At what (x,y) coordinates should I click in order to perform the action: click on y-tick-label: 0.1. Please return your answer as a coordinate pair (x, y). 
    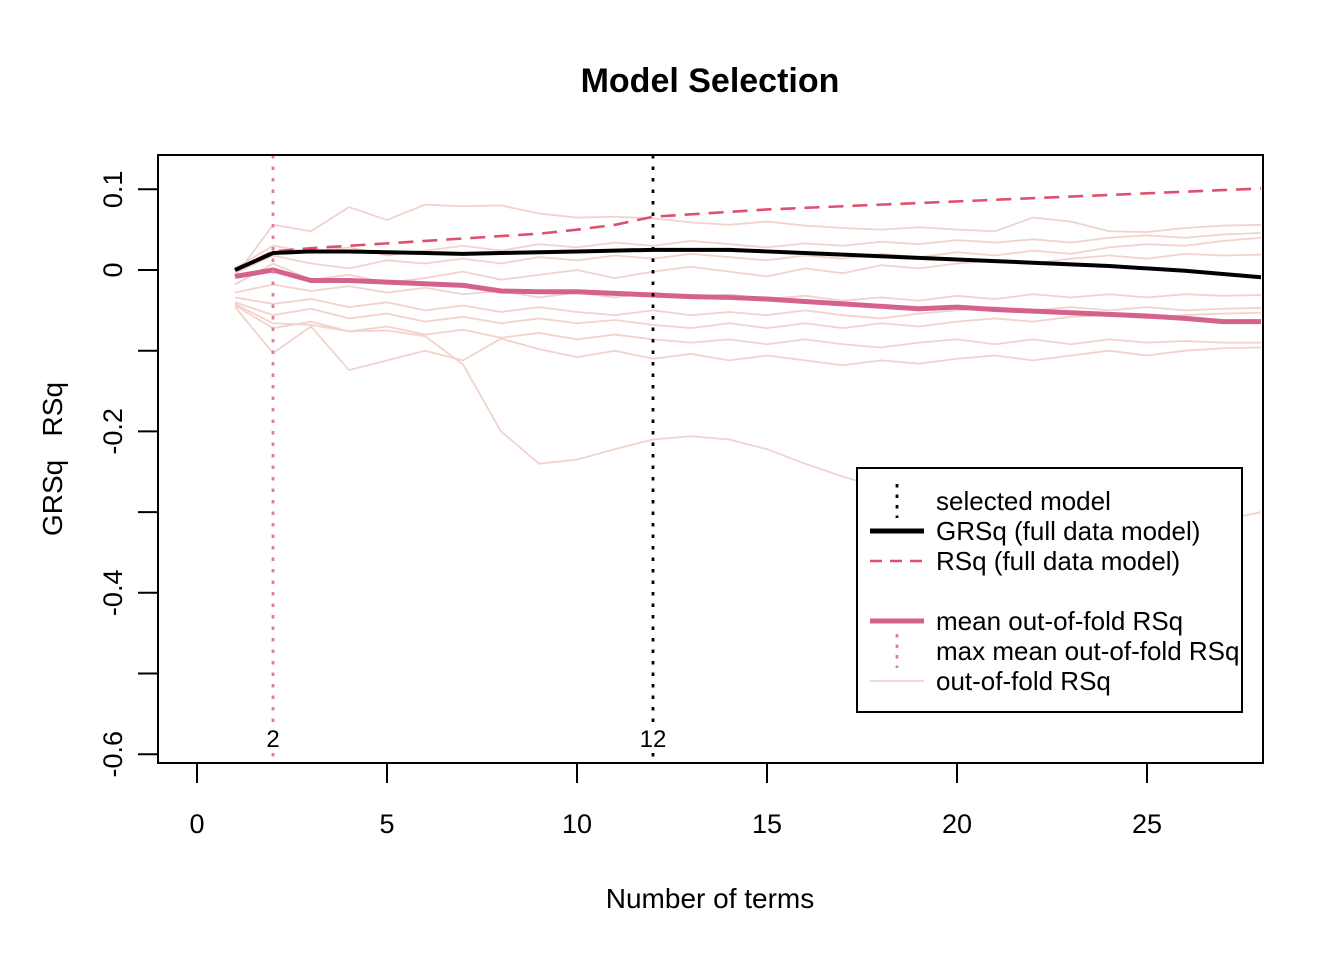
    Looking at the image, I should click on (113, 190).